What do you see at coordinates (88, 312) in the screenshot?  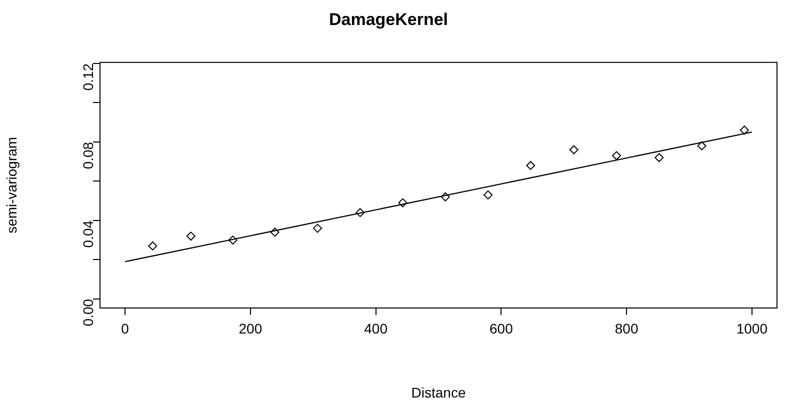 I see `y-tick-label: 0.00` at bounding box center [88, 312].